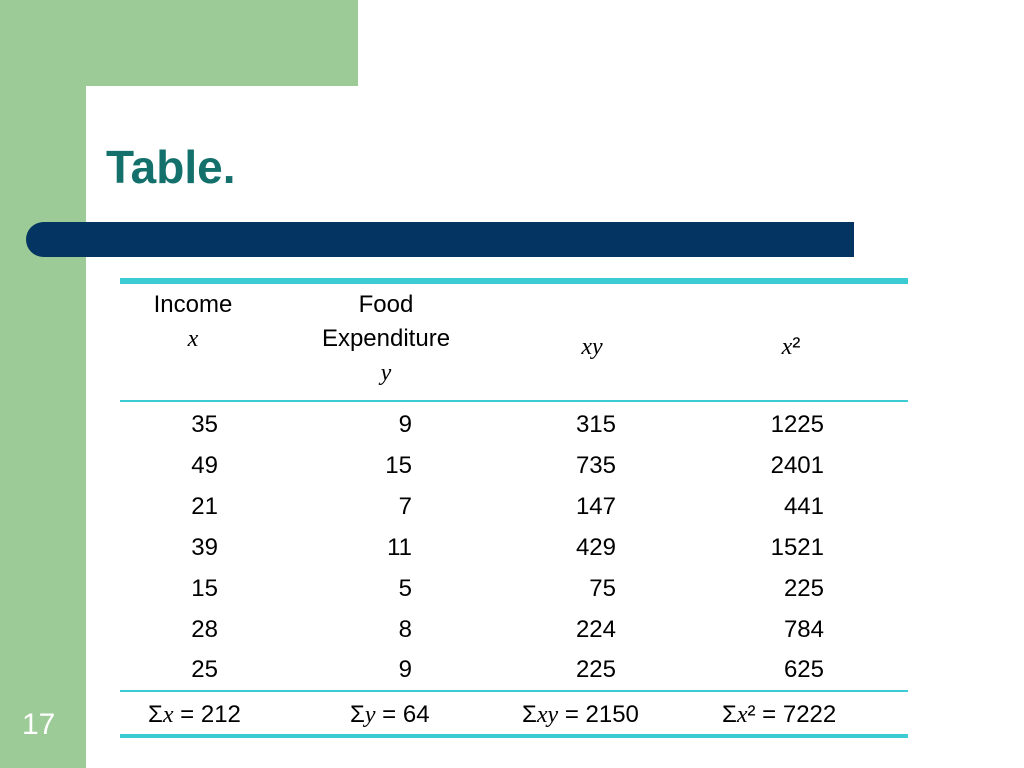 The height and width of the screenshot is (768, 1024). I want to click on cell-food: 8, so click(405, 629).